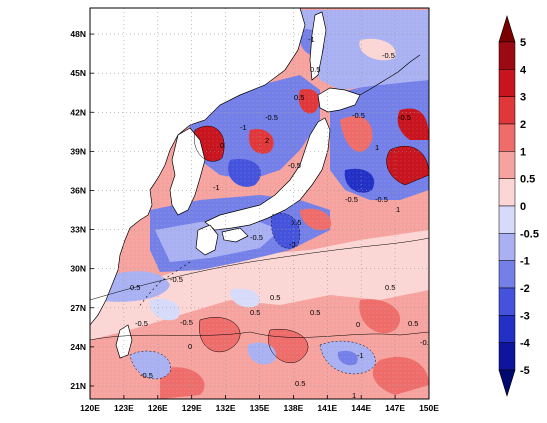  I want to click on lat-tick-label: 42N, so click(78, 112).